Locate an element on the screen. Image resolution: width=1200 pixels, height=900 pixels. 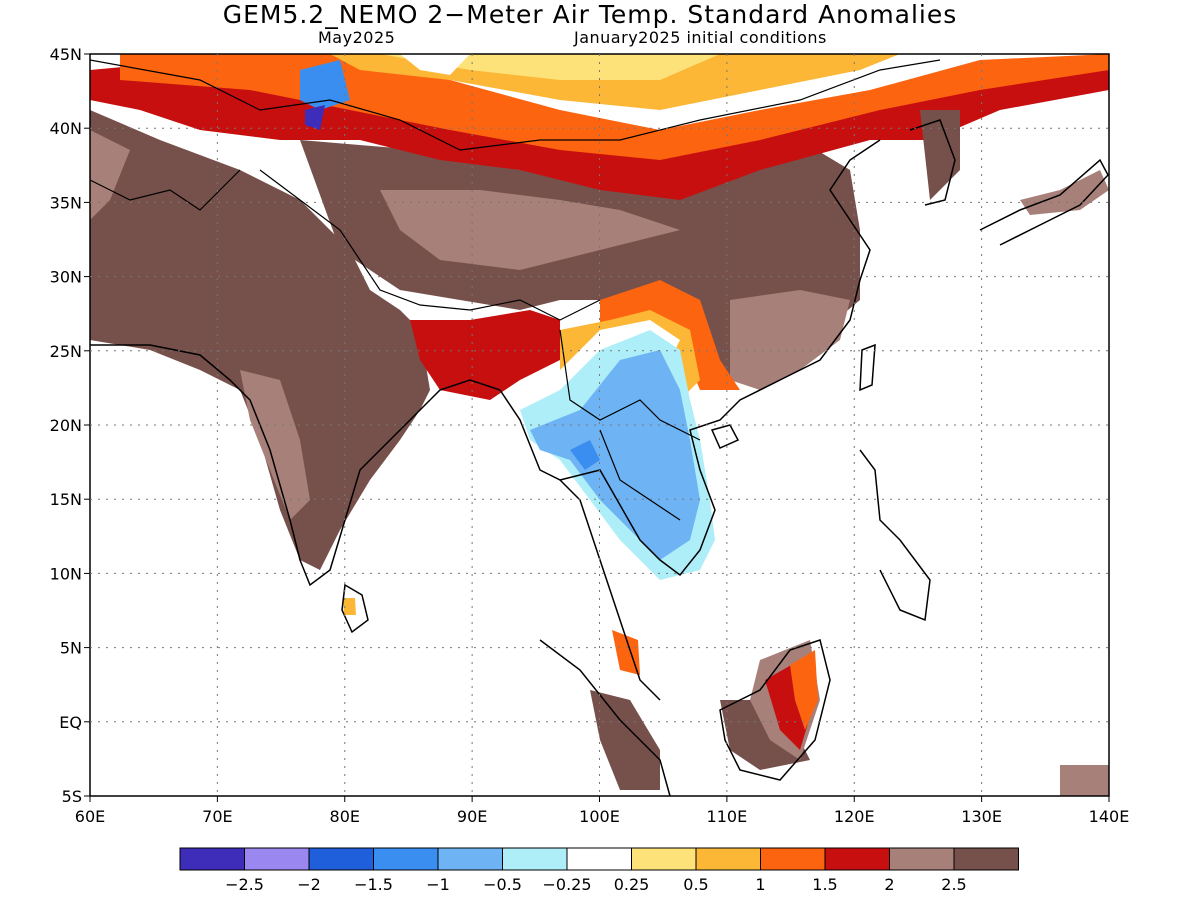
lat-label: 25N is located at coordinates (66, 351).